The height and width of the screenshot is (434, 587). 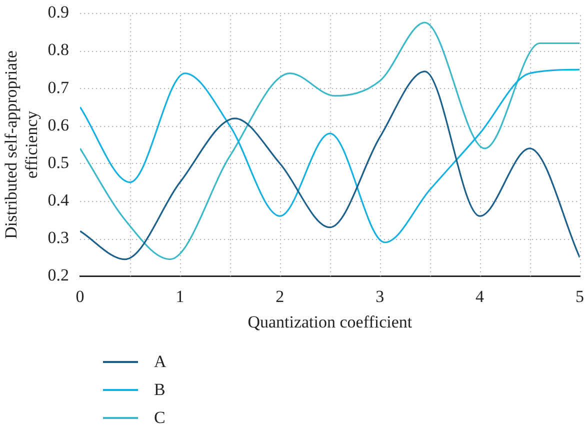 I want to click on x-tick-label: 4, so click(x=480, y=296).